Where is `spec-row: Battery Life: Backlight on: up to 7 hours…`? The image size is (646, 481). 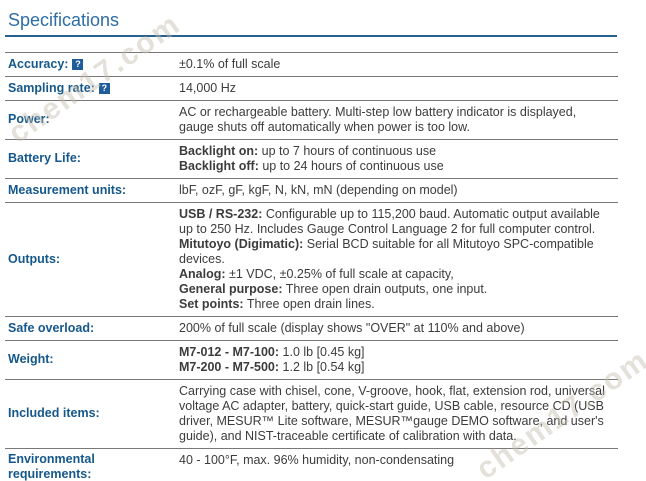
spec-row: Battery Life: Backlight on: up to 7 hours… is located at coordinates (311, 158).